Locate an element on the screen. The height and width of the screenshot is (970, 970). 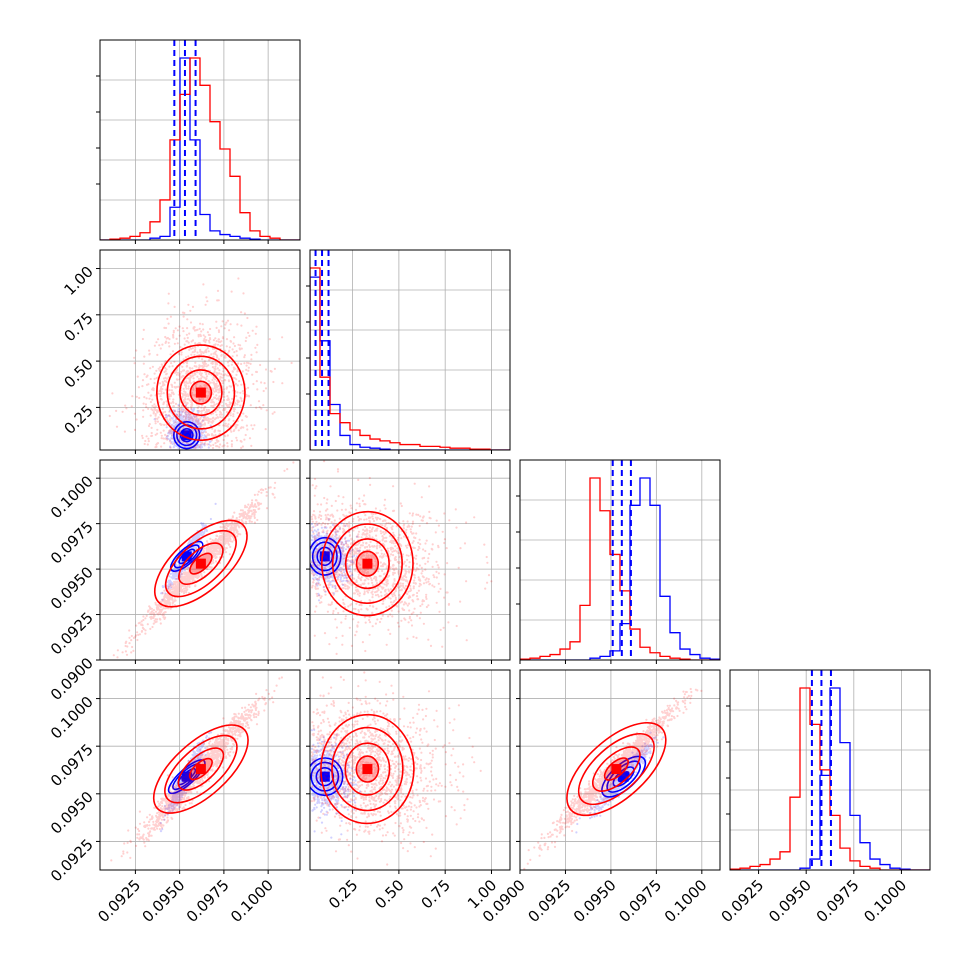
y-tick-label-2-1: 0.0925 is located at coordinates (72, 634).